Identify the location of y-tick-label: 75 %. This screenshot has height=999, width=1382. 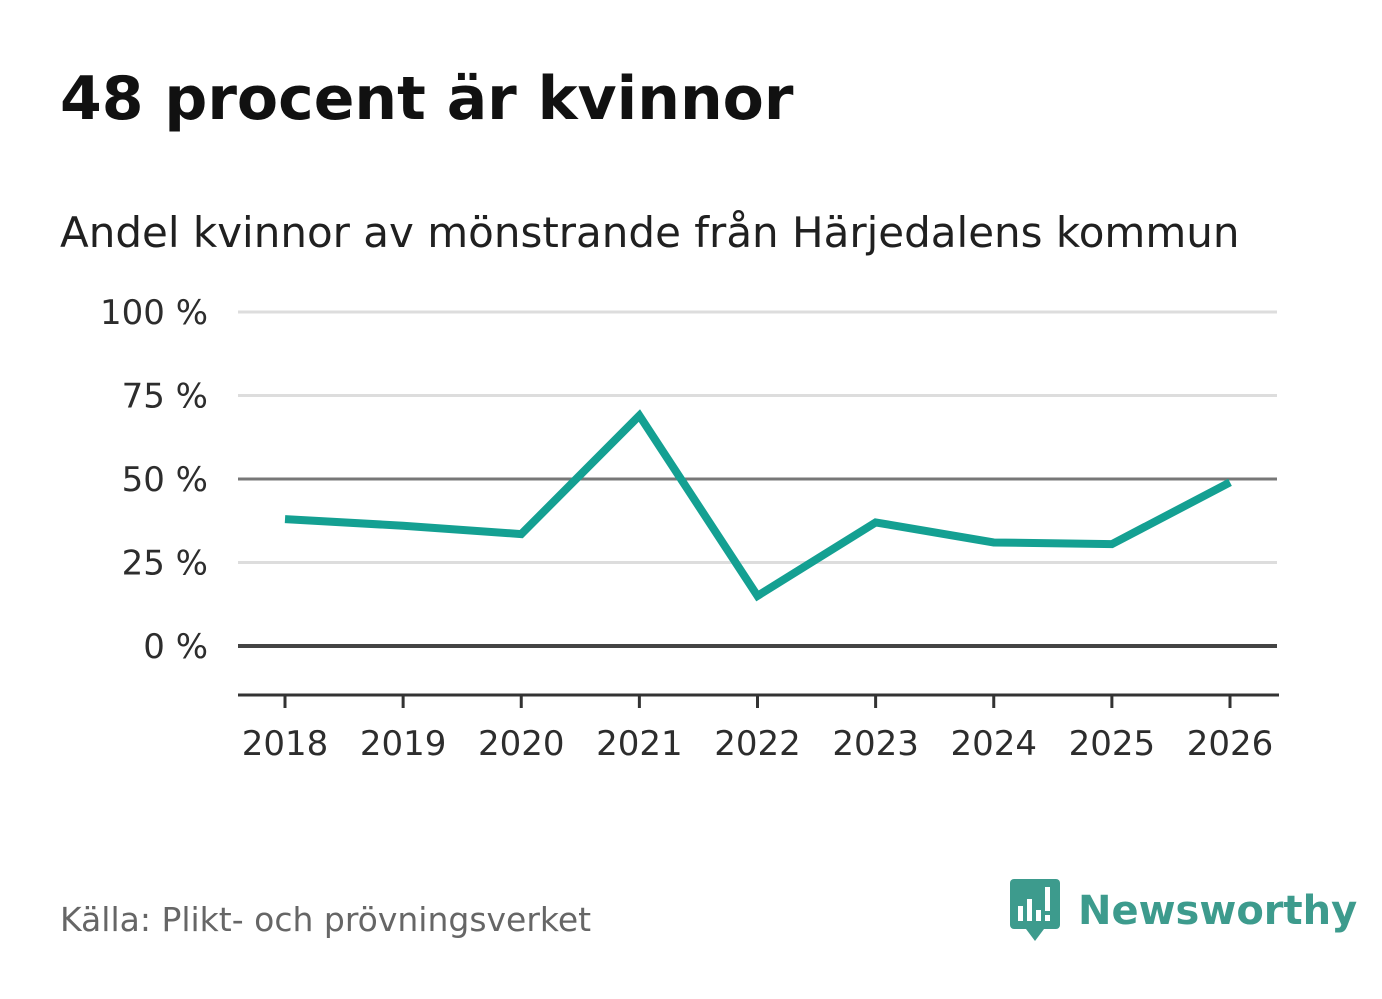
(165, 397).